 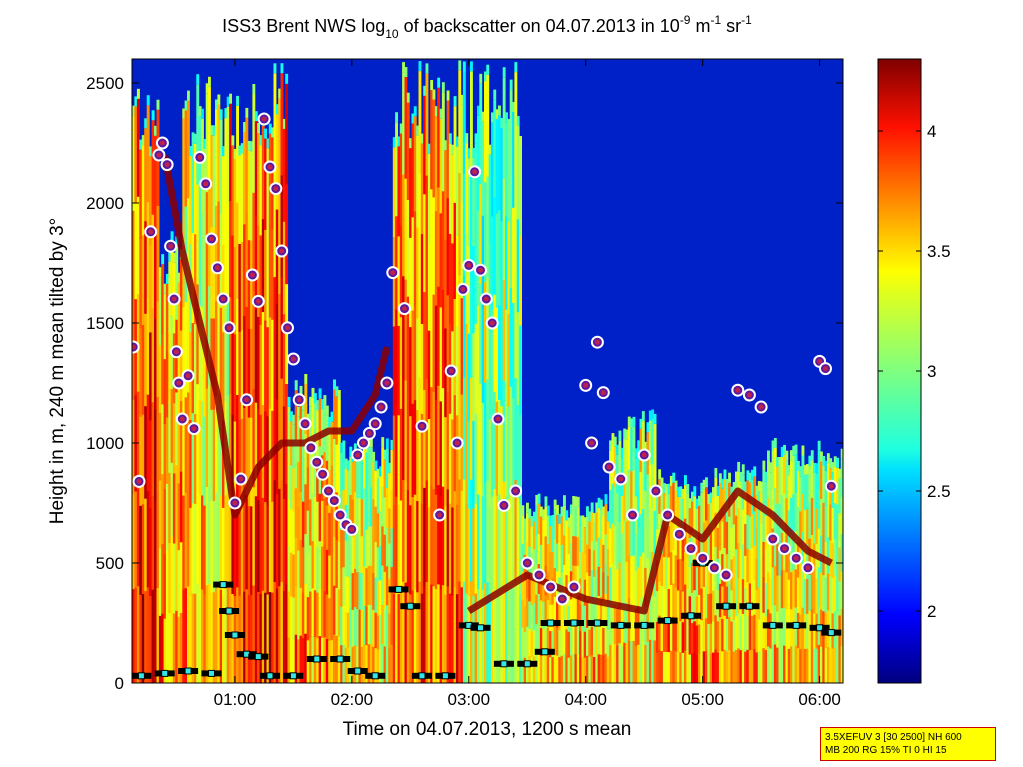 What do you see at coordinates (352, 699) in the screenshot?
I see `x-tick-label: 02:00` at bounding box center [352, 699].